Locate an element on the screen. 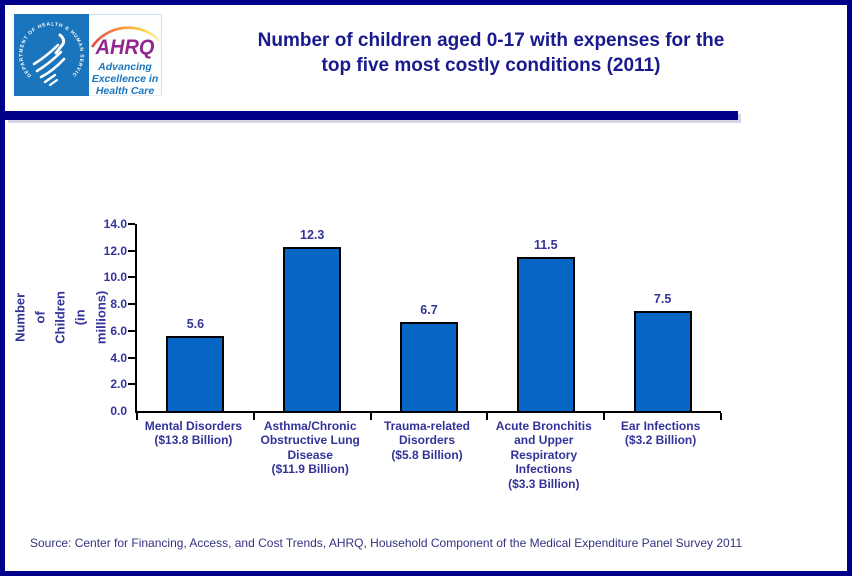 The width and height of the screenshot is (852, 576). rainbow-arc-icon is located at coordinates (125, 37).